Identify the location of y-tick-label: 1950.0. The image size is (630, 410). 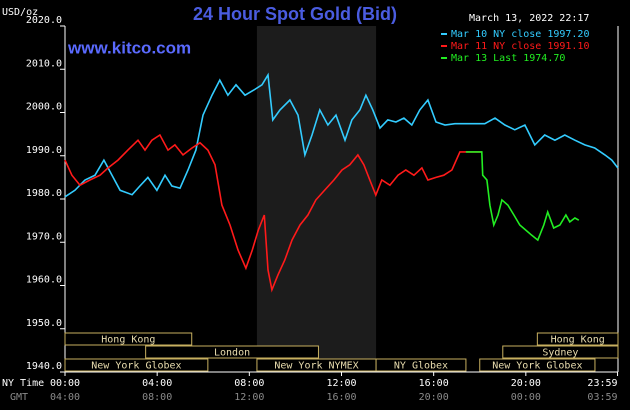
(44, 323).